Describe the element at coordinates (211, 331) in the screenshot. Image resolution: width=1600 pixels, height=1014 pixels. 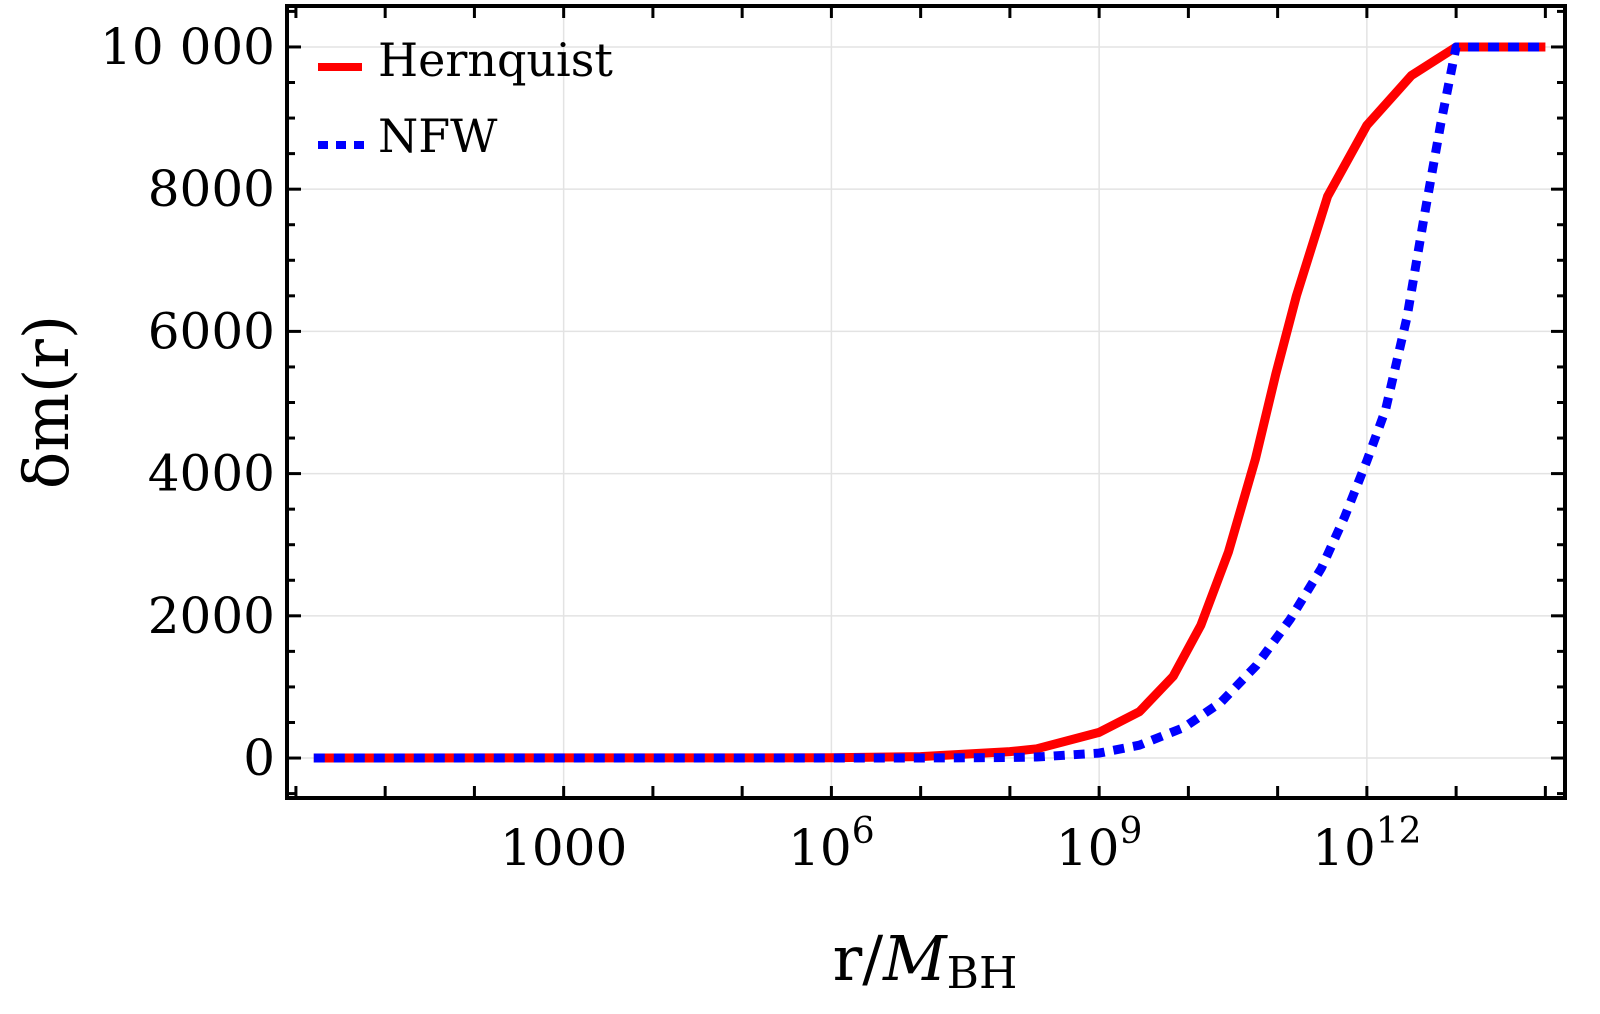
I see `y-tick-label: 6000` at that location.